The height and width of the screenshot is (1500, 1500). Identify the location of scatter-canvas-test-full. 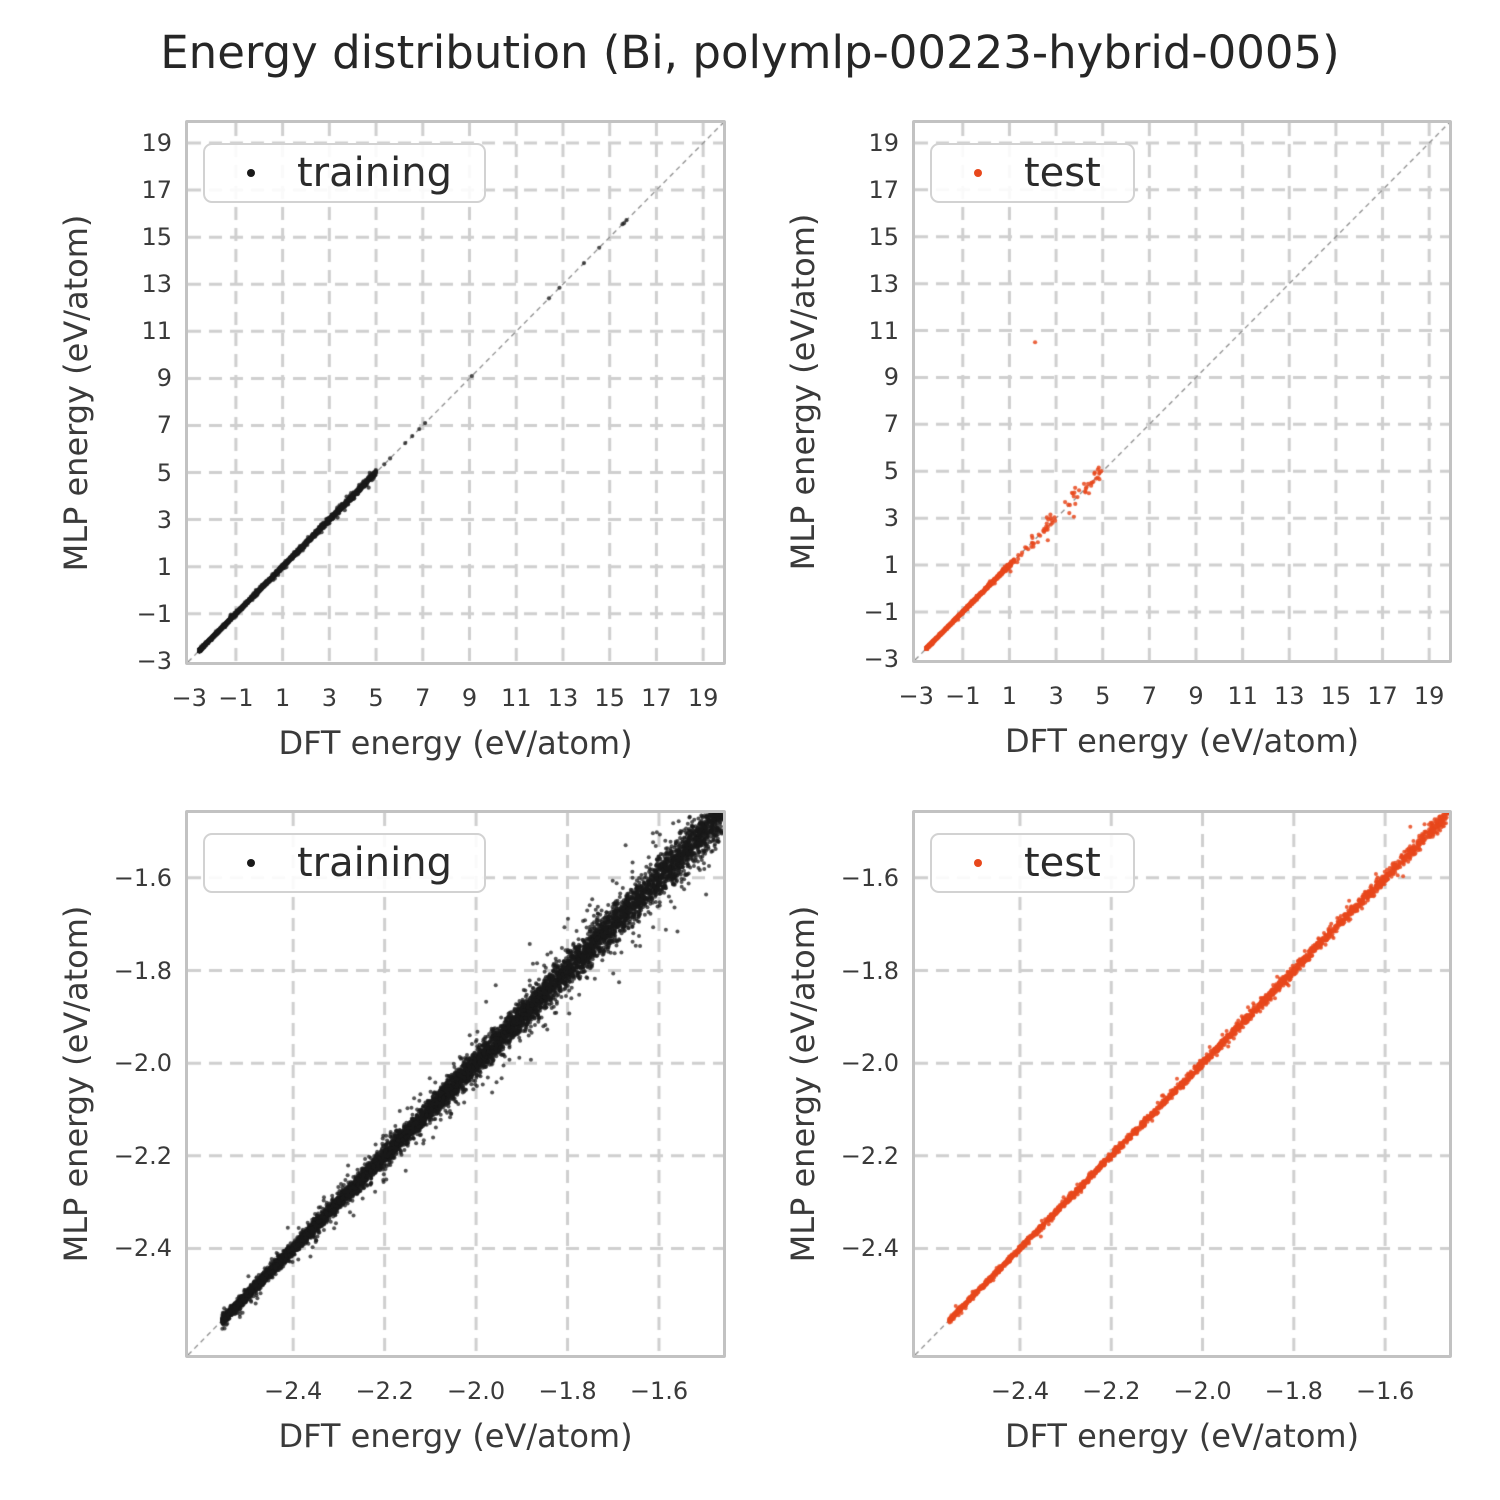
(1182, 391).